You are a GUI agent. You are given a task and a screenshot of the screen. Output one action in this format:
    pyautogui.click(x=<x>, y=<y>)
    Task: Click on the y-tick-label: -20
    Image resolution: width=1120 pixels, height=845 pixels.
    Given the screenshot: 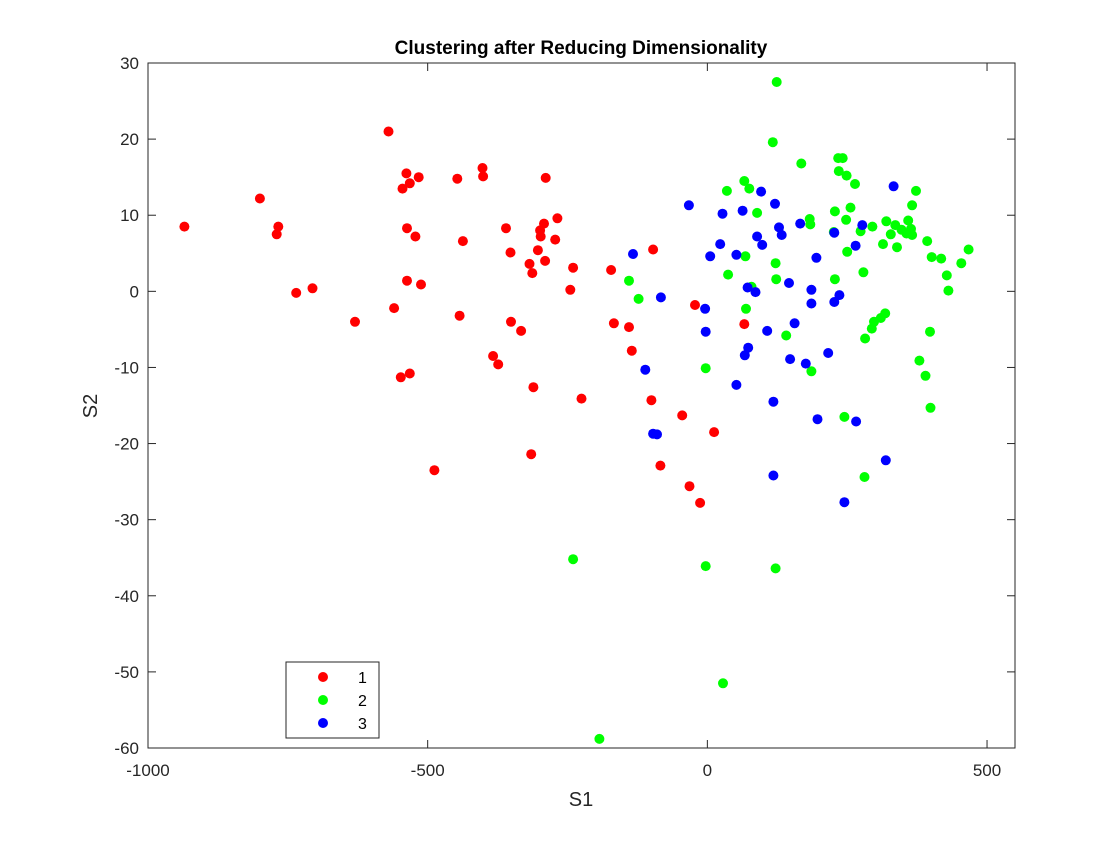 What is the action you would take?
    pyautogui.click(x=126, y=444)
    